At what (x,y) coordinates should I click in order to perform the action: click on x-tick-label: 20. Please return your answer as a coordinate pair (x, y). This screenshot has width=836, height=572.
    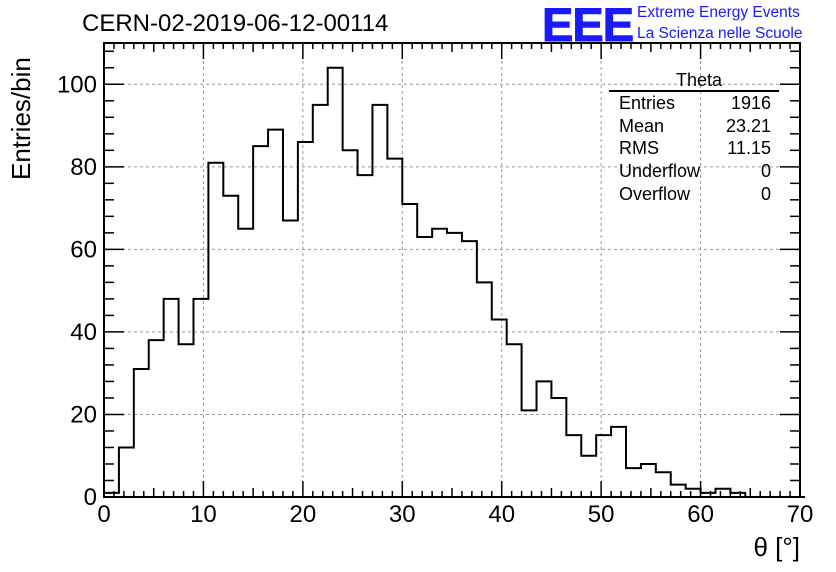
    Looking at the image, I should click on (303, 514).